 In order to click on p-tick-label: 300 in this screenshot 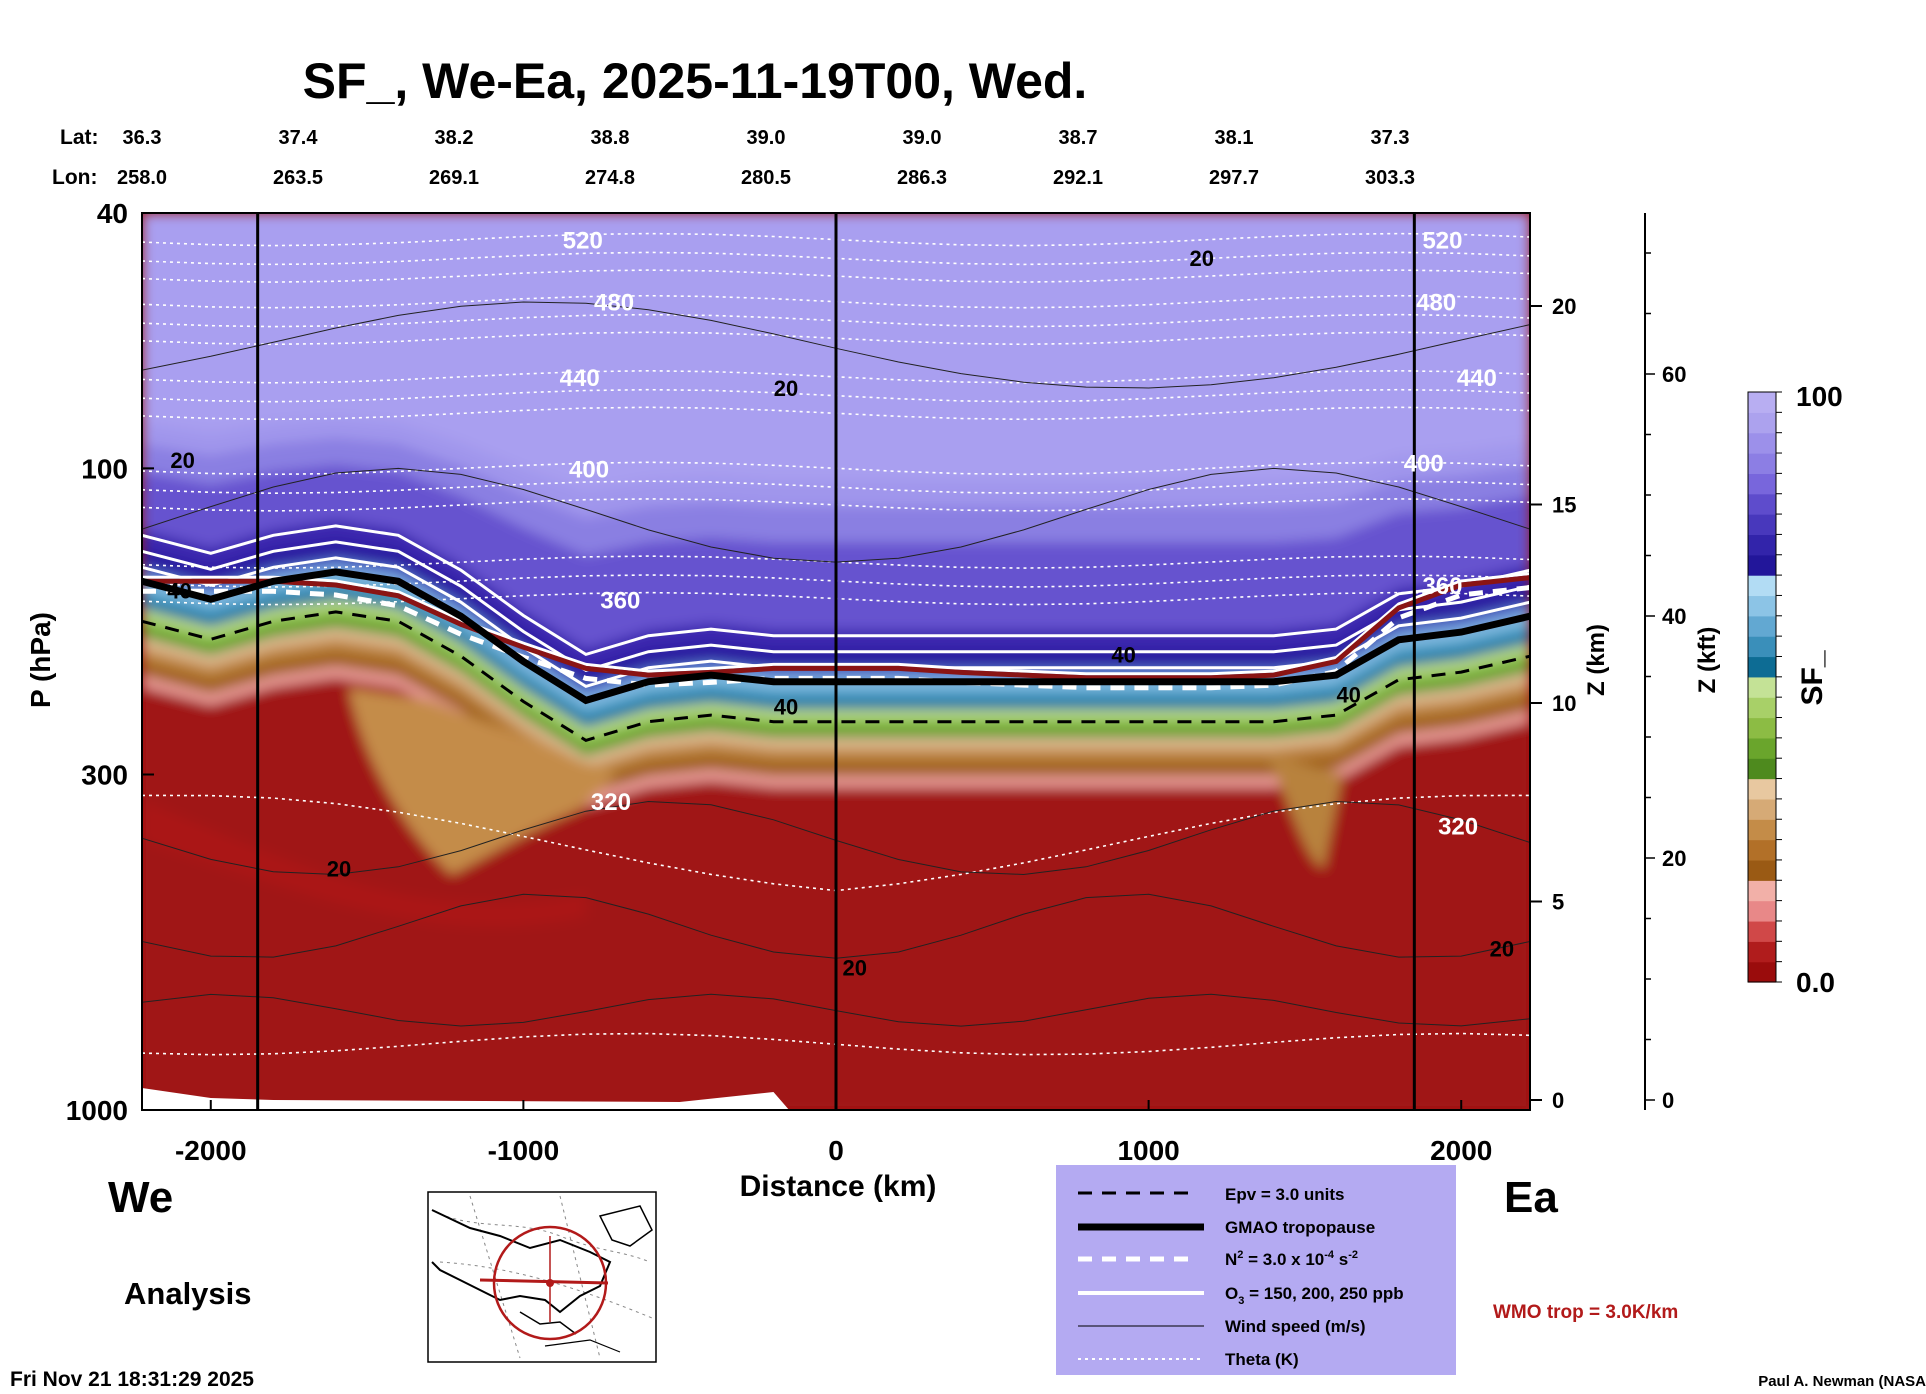, I will do `click(104, 774)`.